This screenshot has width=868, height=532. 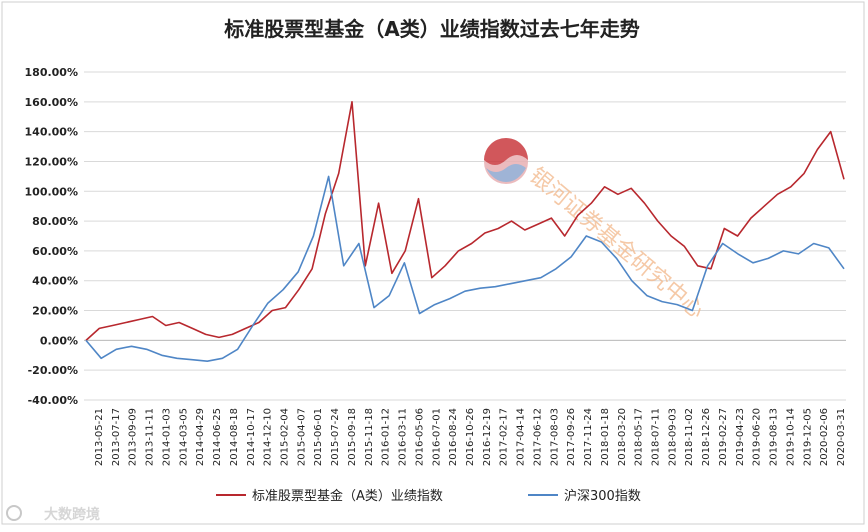 I want to click on x-tick-label: 2015-09-18, so click(x=352, y=437).